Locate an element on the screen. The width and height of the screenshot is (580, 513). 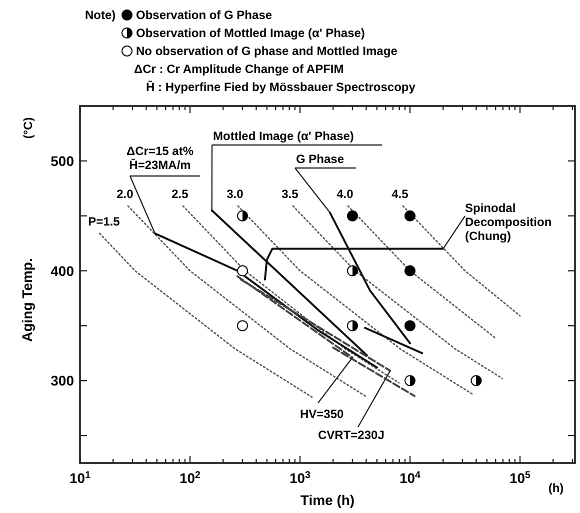
text: H̄ : Hyperfine Fied by Mössbauer Spectroscopy is located at coordinates (281, 87).